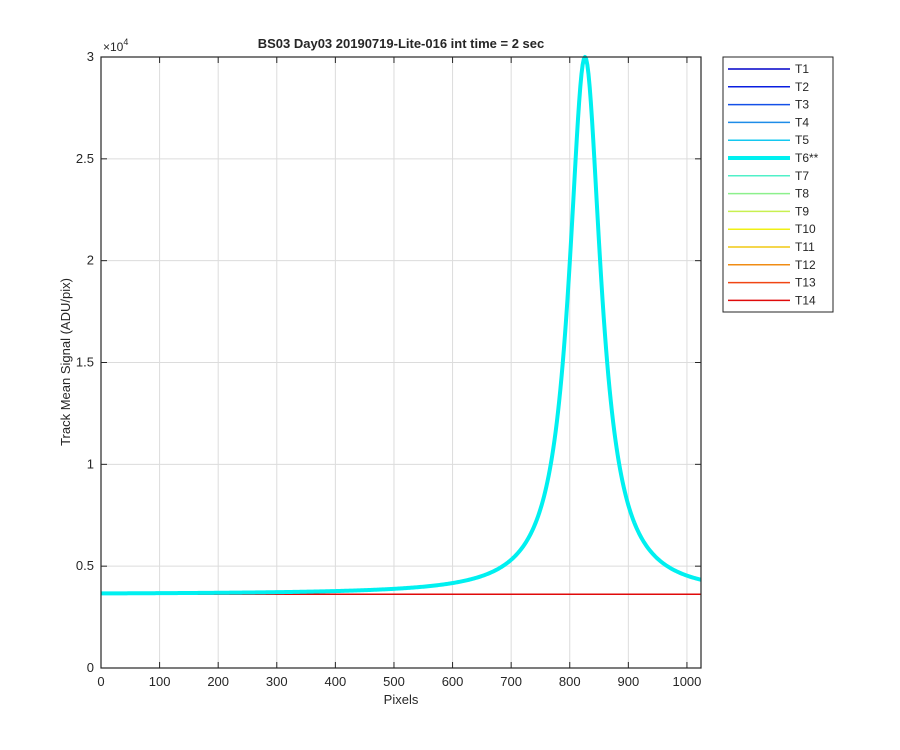 Image resolution: width=900 pixels, height=750 pixels. What do you see at coordinates (805, 265) in the screenshot?
I see `legend-label: T12` at bounding box center [805, 265].